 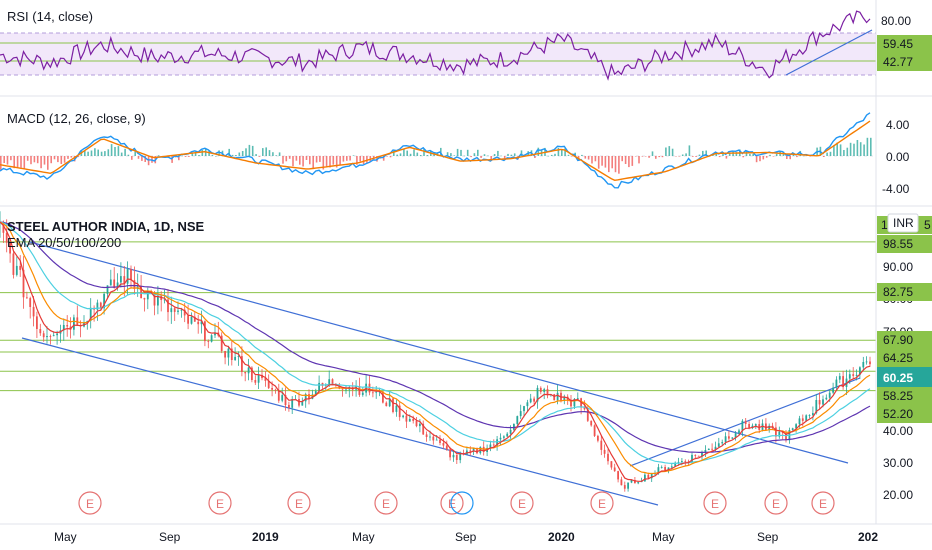 I want to click on earnings-marker-label: E, so click(x=602, y=504).